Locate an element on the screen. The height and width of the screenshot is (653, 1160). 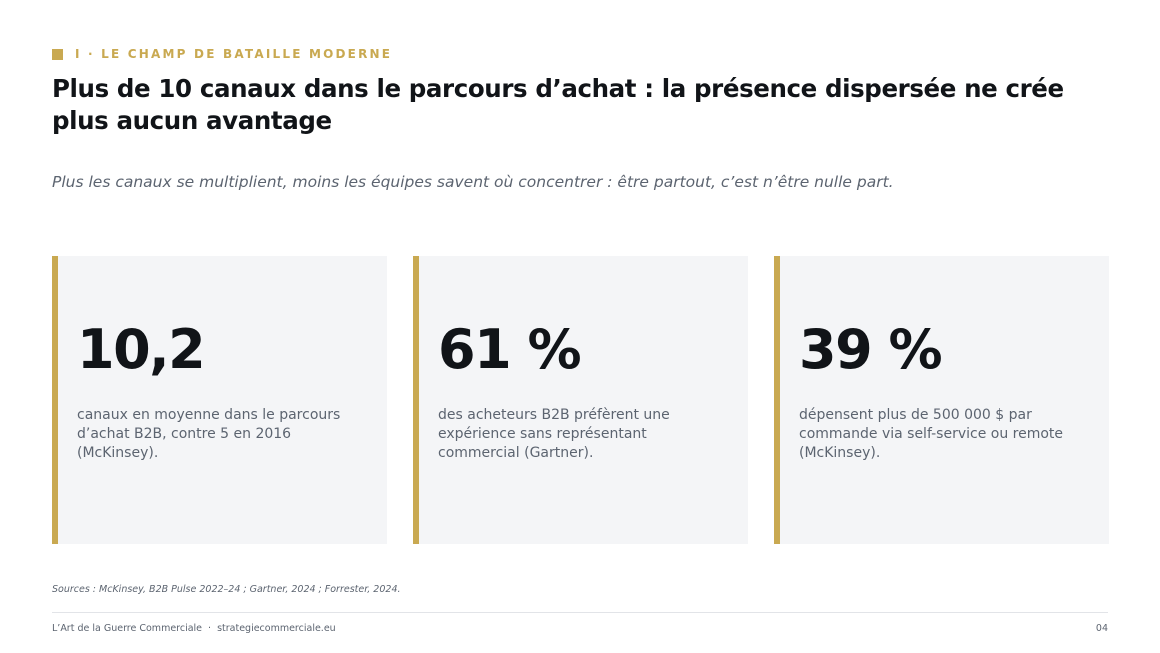
page-number: 04 is located at coordinates (1101, 628).